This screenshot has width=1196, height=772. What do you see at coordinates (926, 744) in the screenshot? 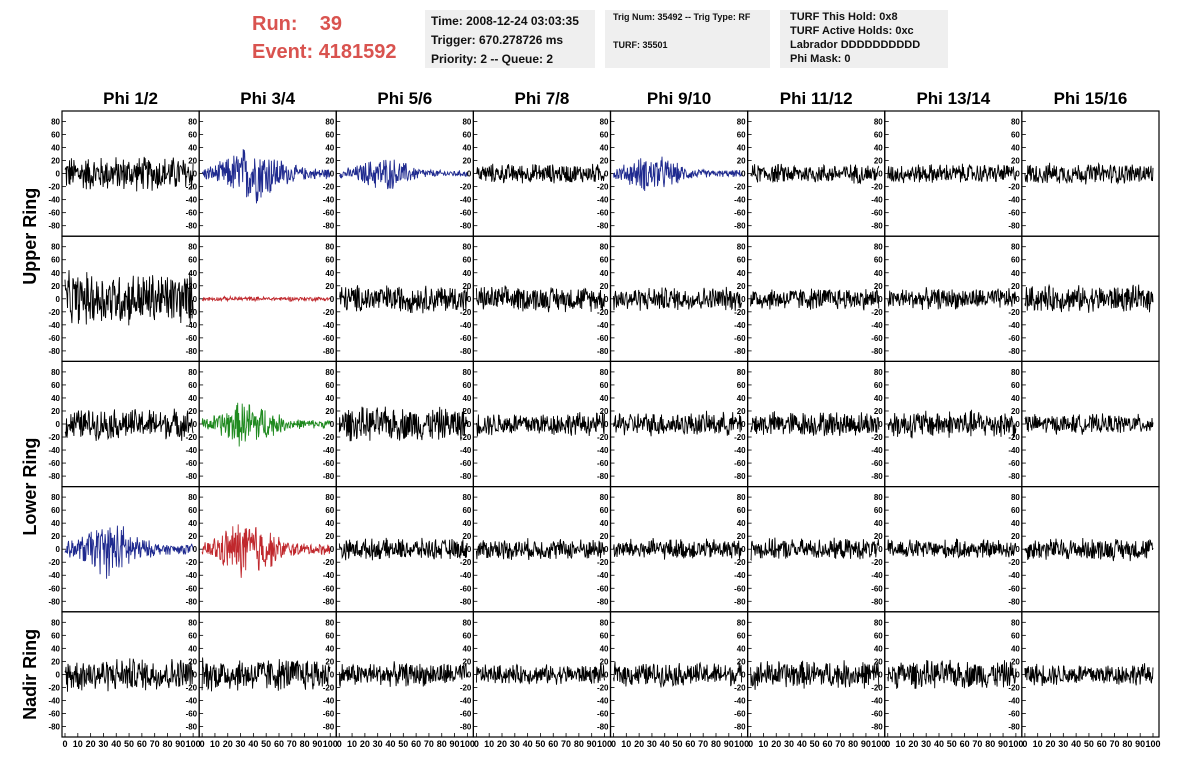
I see `x-tick-label: 30` at bounding box center [926, 744].